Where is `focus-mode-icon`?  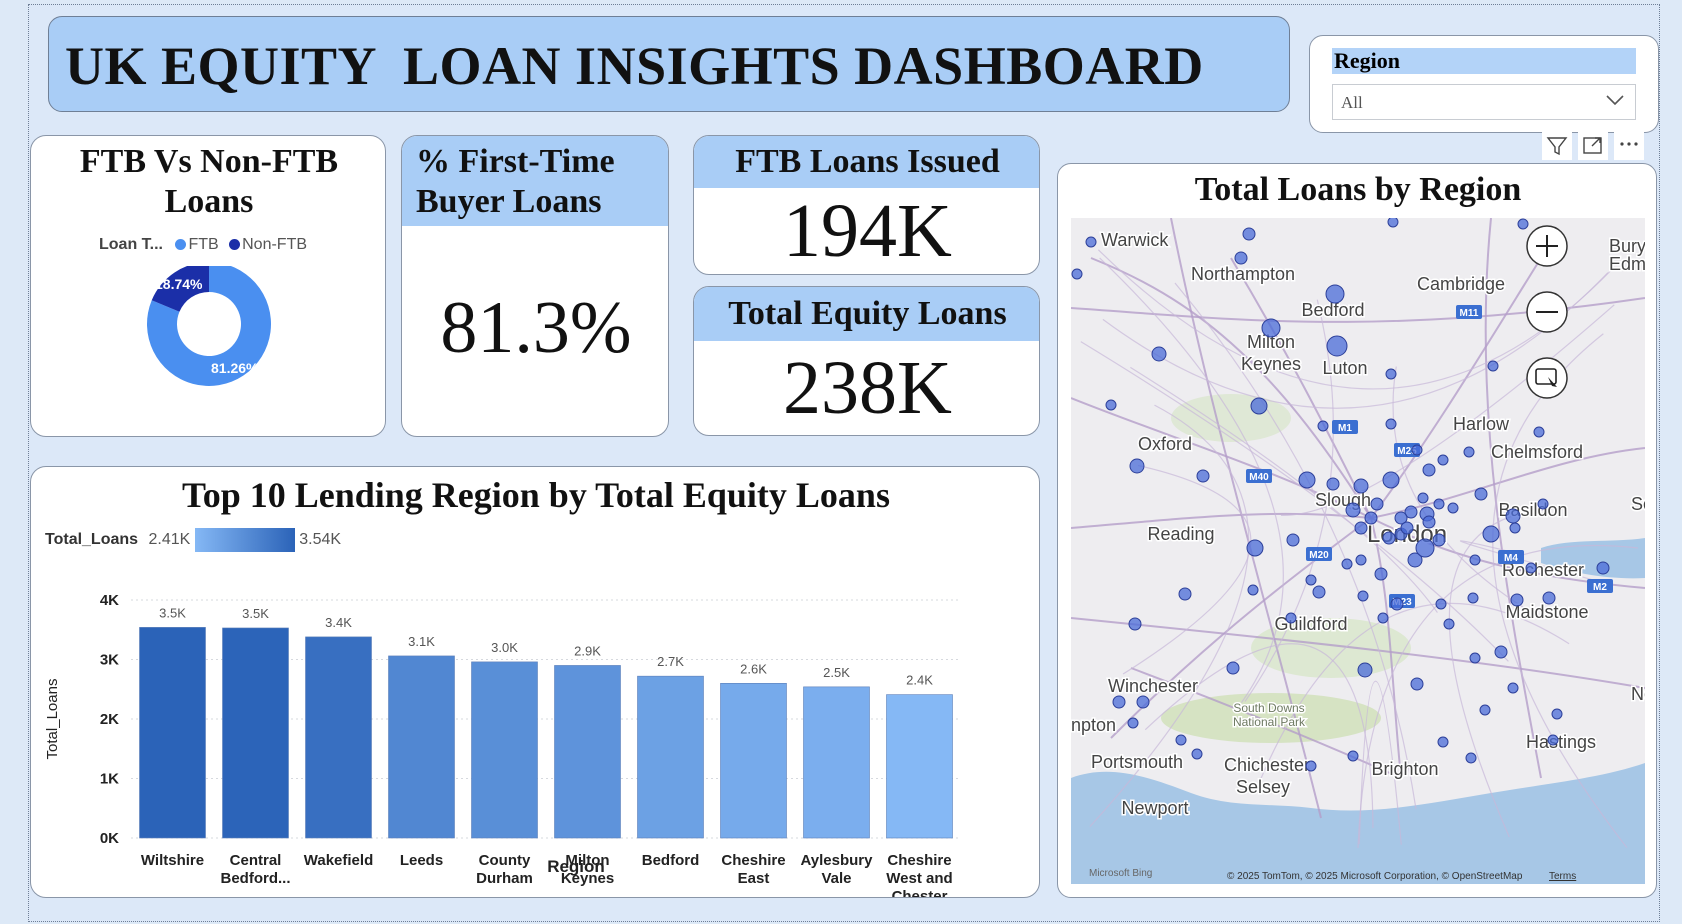
focus-mode-icon is located at coordinates (1593, 146).